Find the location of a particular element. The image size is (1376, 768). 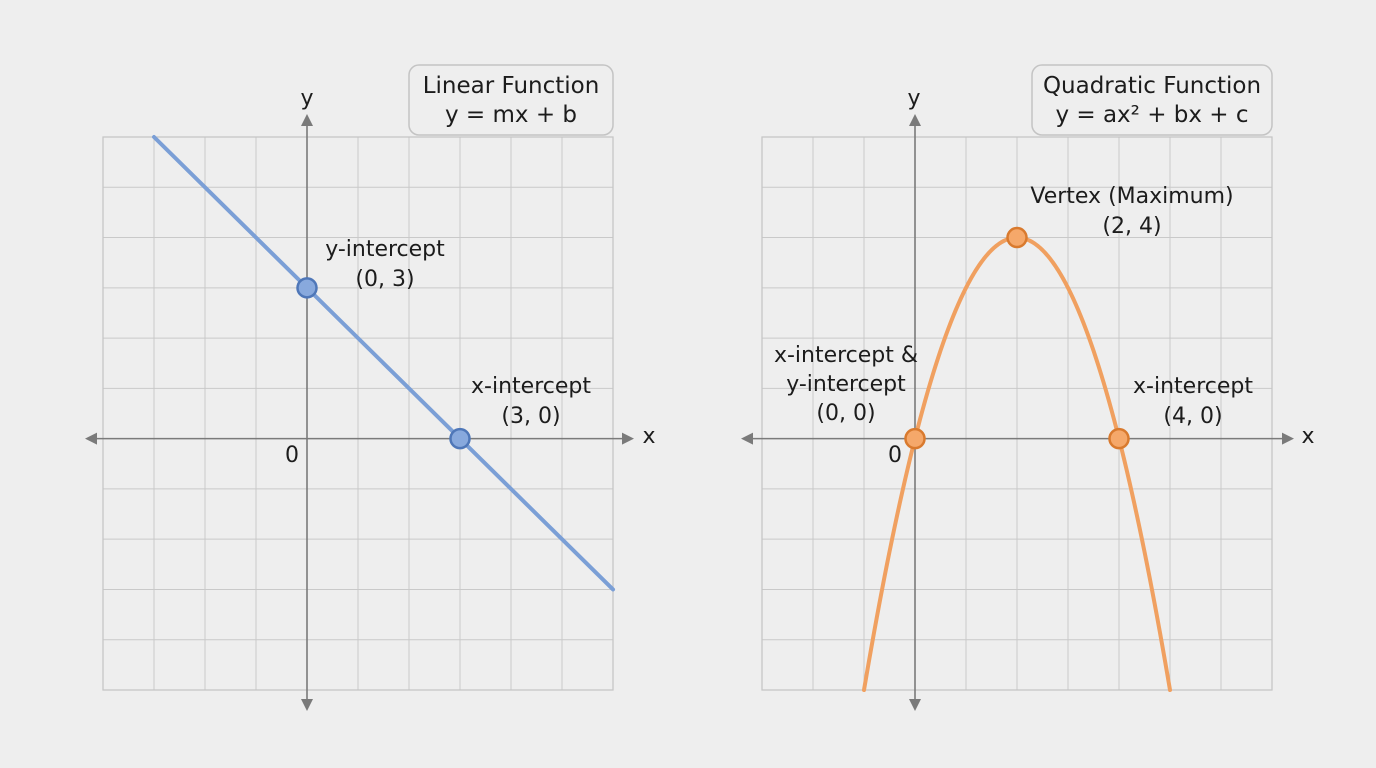

quadratic-plot is located at coordinates (1017, 459).